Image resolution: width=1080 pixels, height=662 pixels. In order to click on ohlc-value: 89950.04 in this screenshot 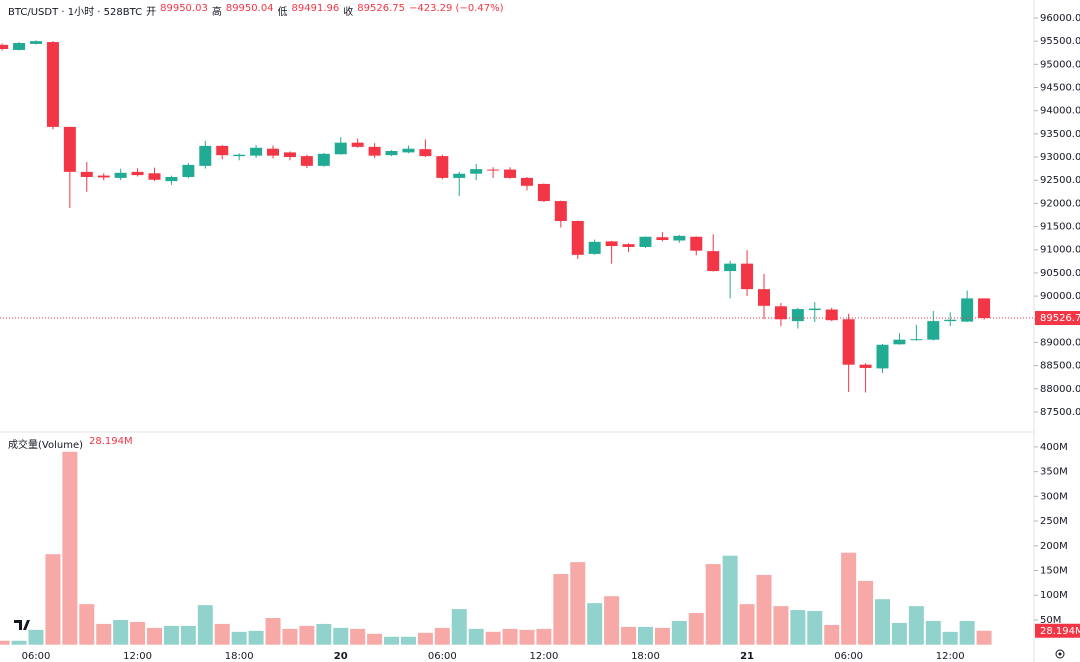, I will do `click(249, 8)`.